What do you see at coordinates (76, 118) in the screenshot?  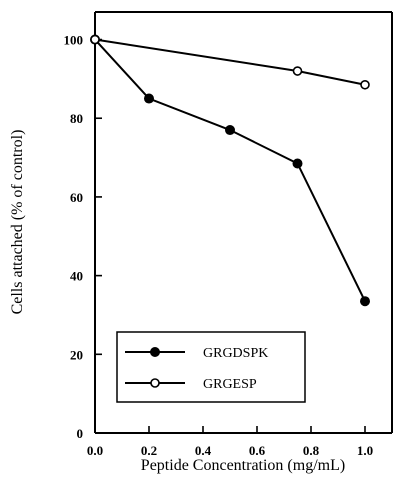 I see `y-tick-label: 80` at bounding box center [76, 118].